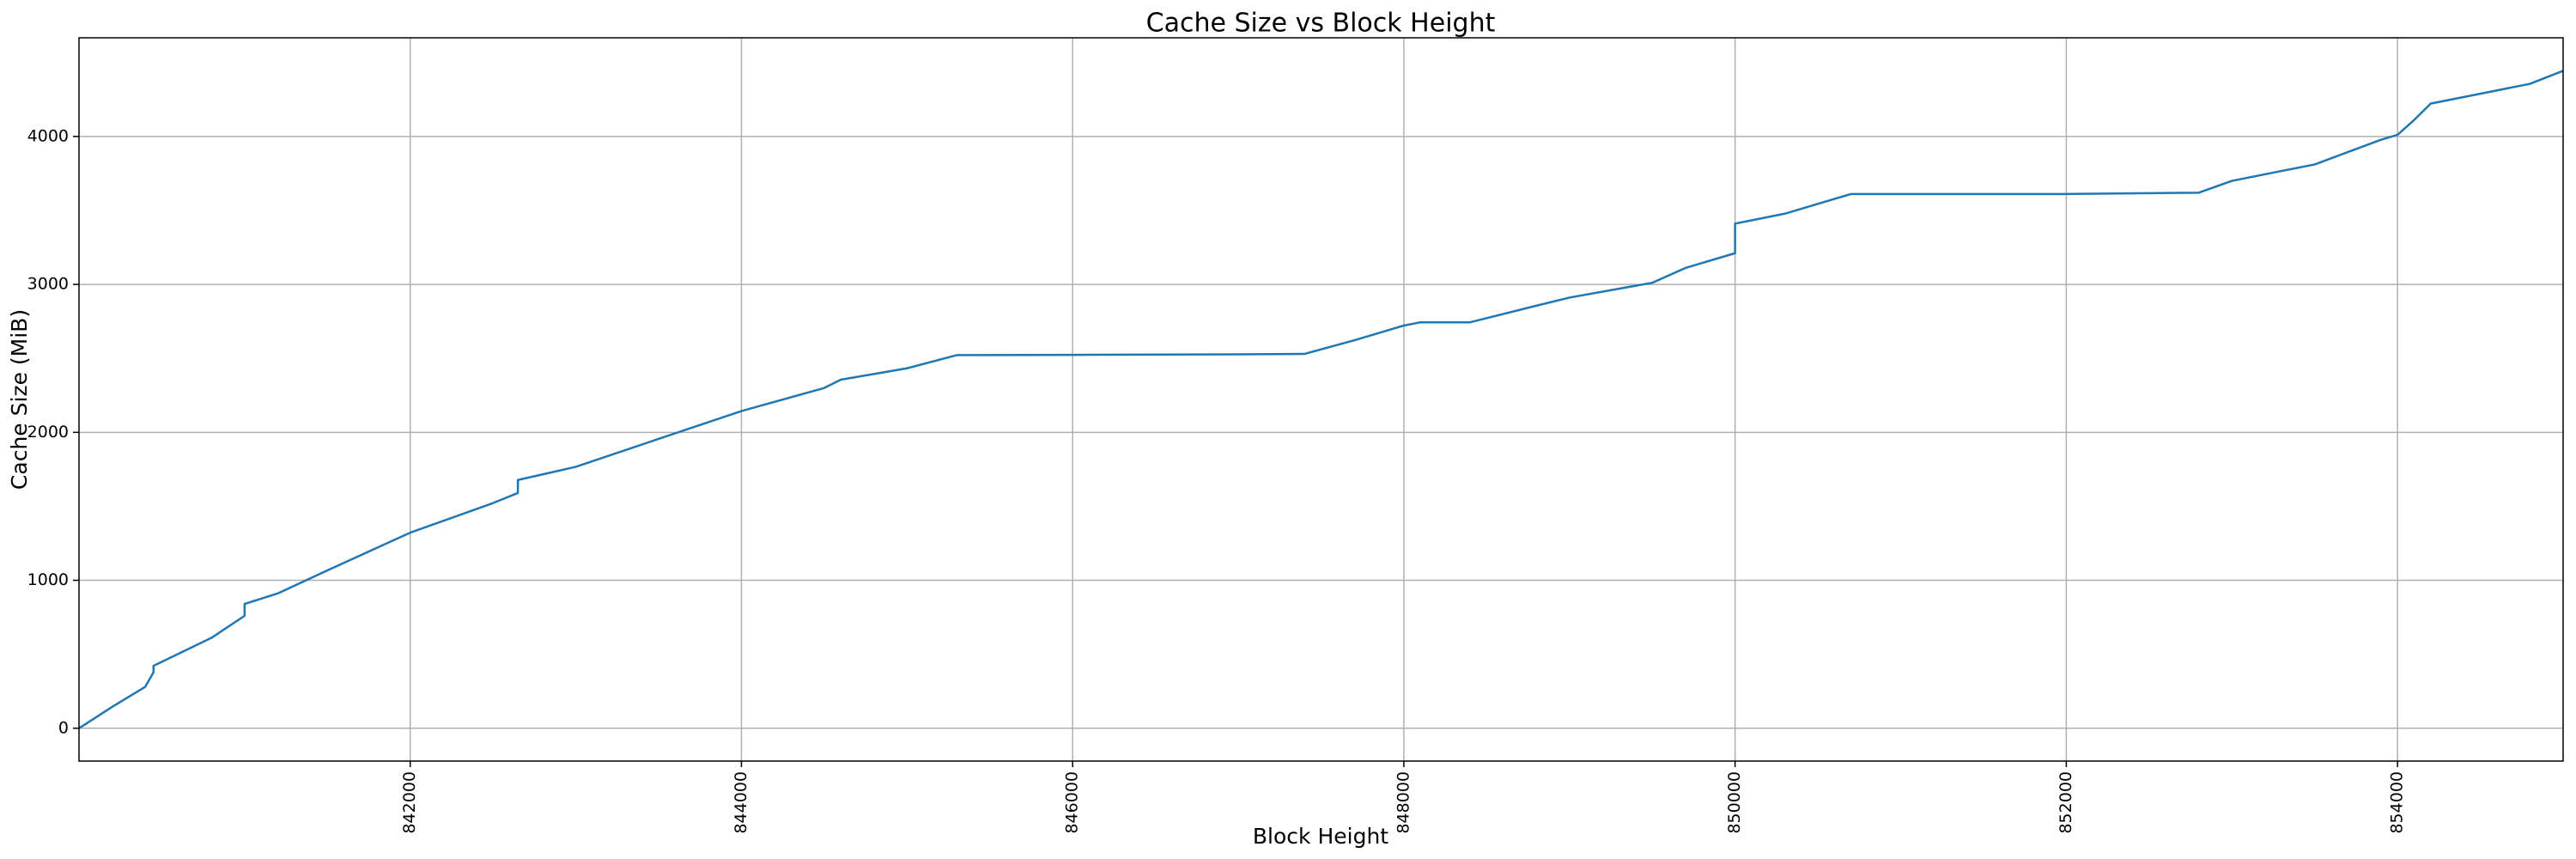  Describe the element at coordinates (64, 727) in the screenshot. I see `y-tick-label: 0` at that location.